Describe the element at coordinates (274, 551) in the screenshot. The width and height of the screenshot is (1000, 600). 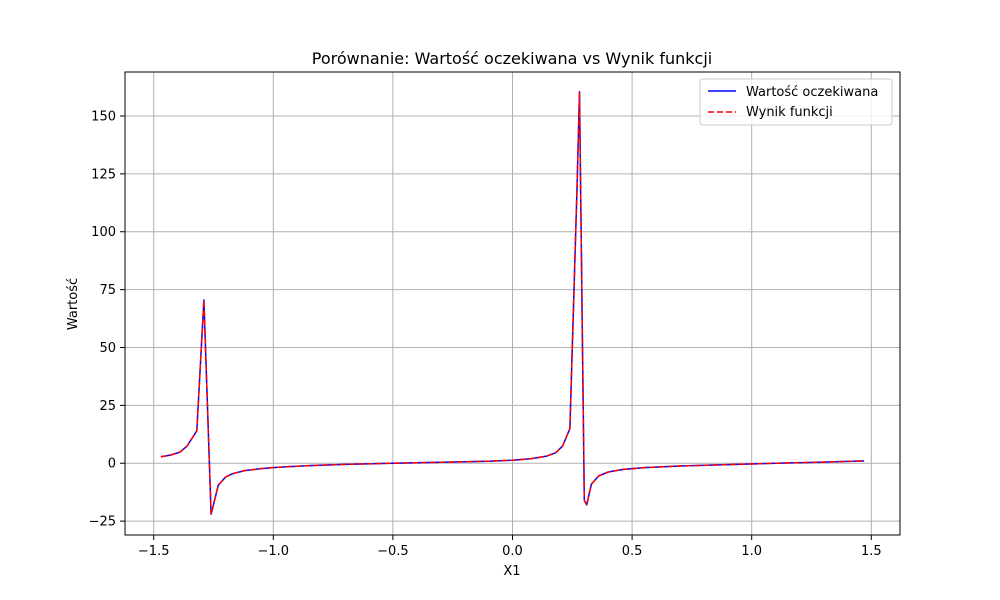
I see `x-tick-label: −1.0` at that location.